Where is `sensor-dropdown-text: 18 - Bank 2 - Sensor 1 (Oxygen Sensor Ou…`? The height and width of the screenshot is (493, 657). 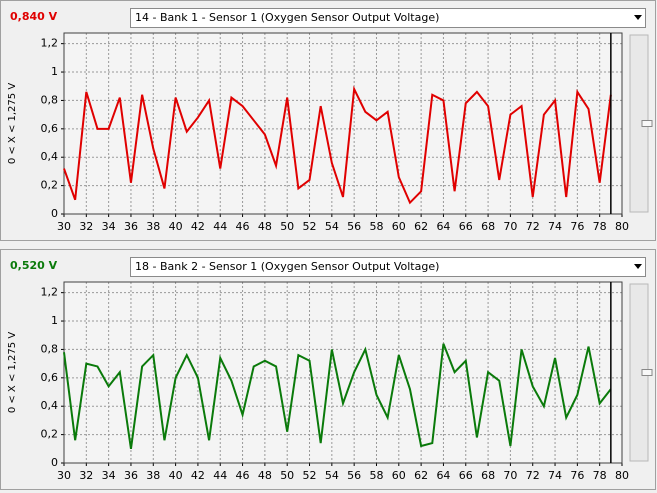
sensor-dropdown-text: 18 - Bank 2 - Sensor 1 (Oxygen Sensor Ou… is located at coordinates (287, 266).